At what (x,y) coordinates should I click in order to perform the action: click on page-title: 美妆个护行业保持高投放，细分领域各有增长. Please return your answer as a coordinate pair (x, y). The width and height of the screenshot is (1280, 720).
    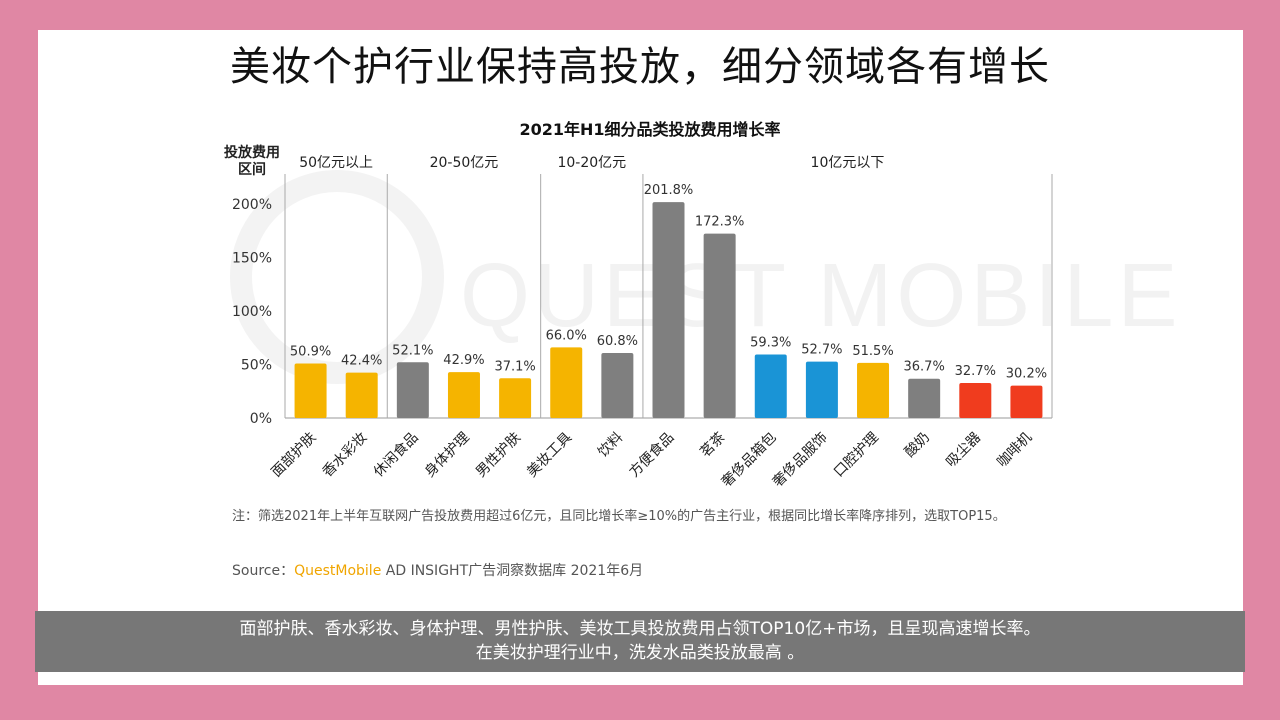
    Looking at the image, I should click on (640, 67).